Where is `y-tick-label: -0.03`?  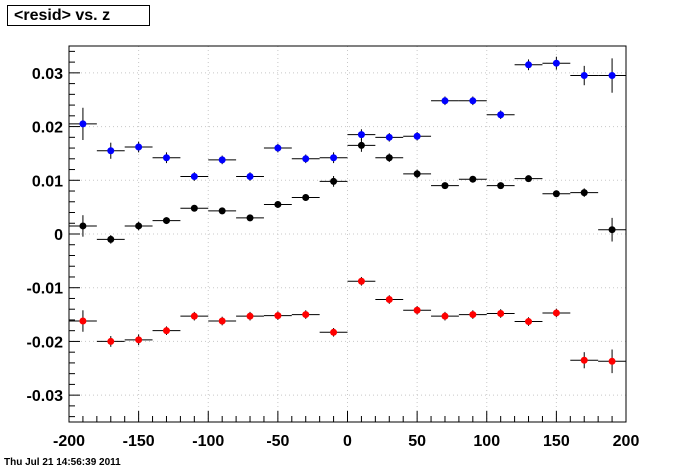
y-tick-label: -0.03 is located at coordinates (45, 396).